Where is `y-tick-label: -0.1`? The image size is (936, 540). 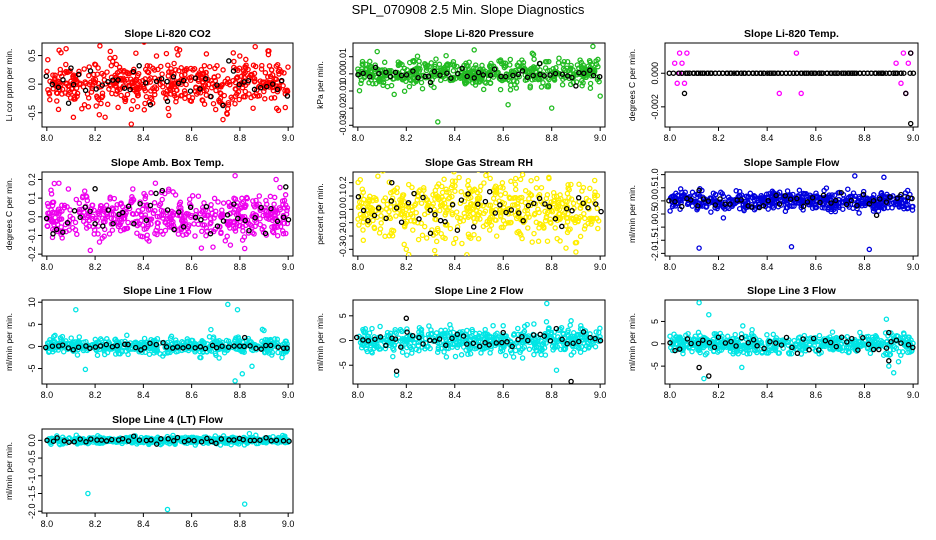
y-tick-label: -0.1 is located at coordinates (32, 236).